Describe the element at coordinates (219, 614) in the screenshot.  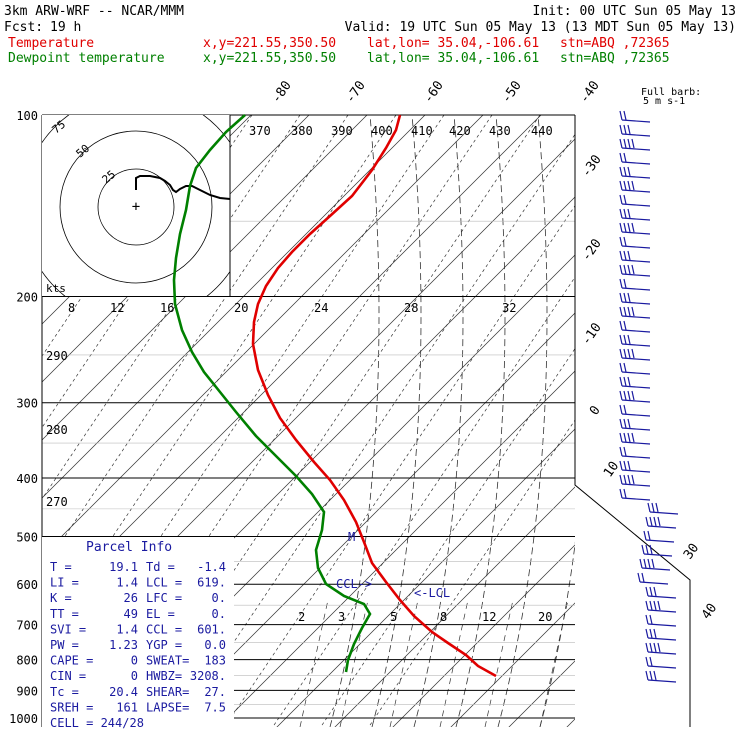
I see `parcel-value: 0.` at that location.